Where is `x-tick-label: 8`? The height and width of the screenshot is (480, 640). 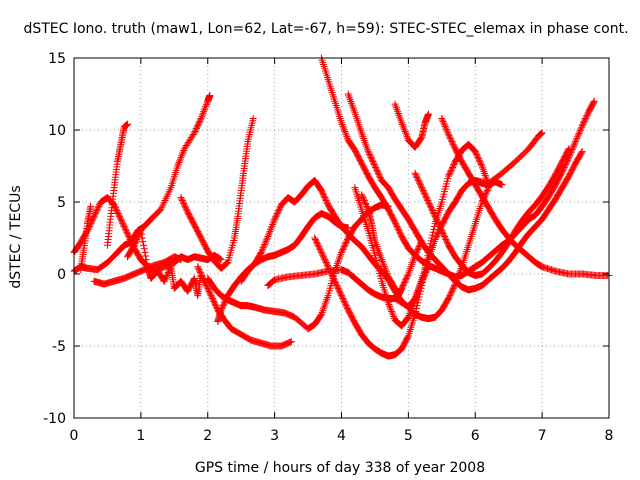
x-tick-label: 8 is located at coordinates (609, 436).